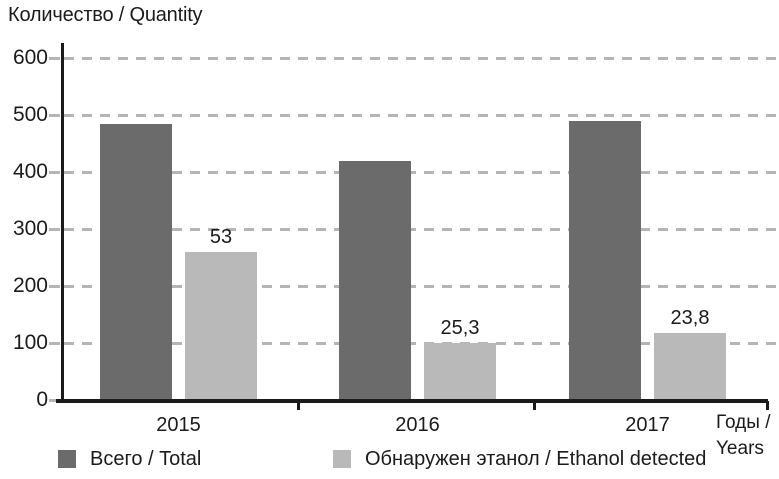 The height and width of the screenshot is (479, 779). Describe the element at coordinates (647, 425) in the screenshot. I see `category-label-2017: 2017` at that location.